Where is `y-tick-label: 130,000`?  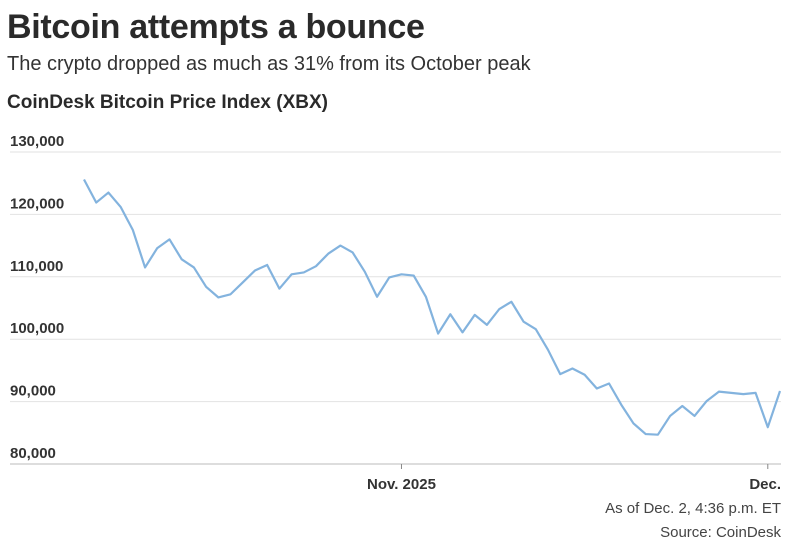
y-tick-label: 130,000 is located at coordinates (37, 141).